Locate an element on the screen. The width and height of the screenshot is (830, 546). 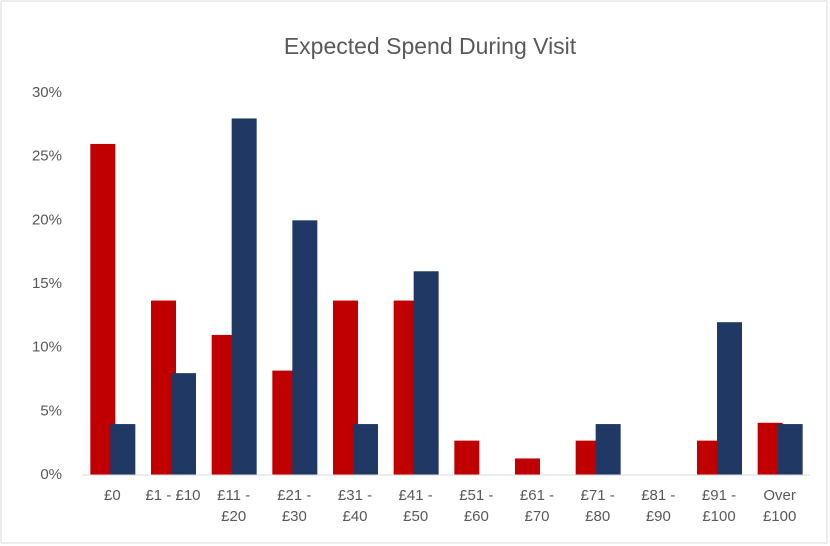
x-tick-label: £51 - £60 is located at coordinates (476, 506).